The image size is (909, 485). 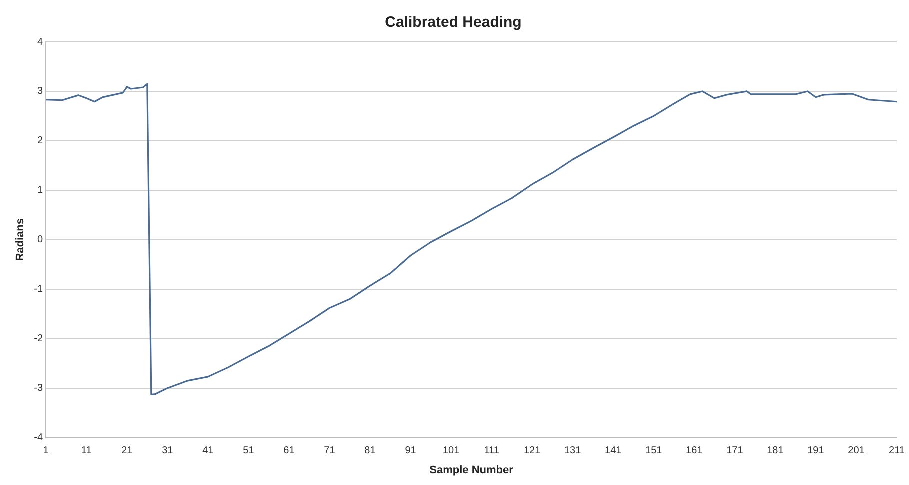 I want to click on x-tick-label: 191, so click(x=816, y=451).